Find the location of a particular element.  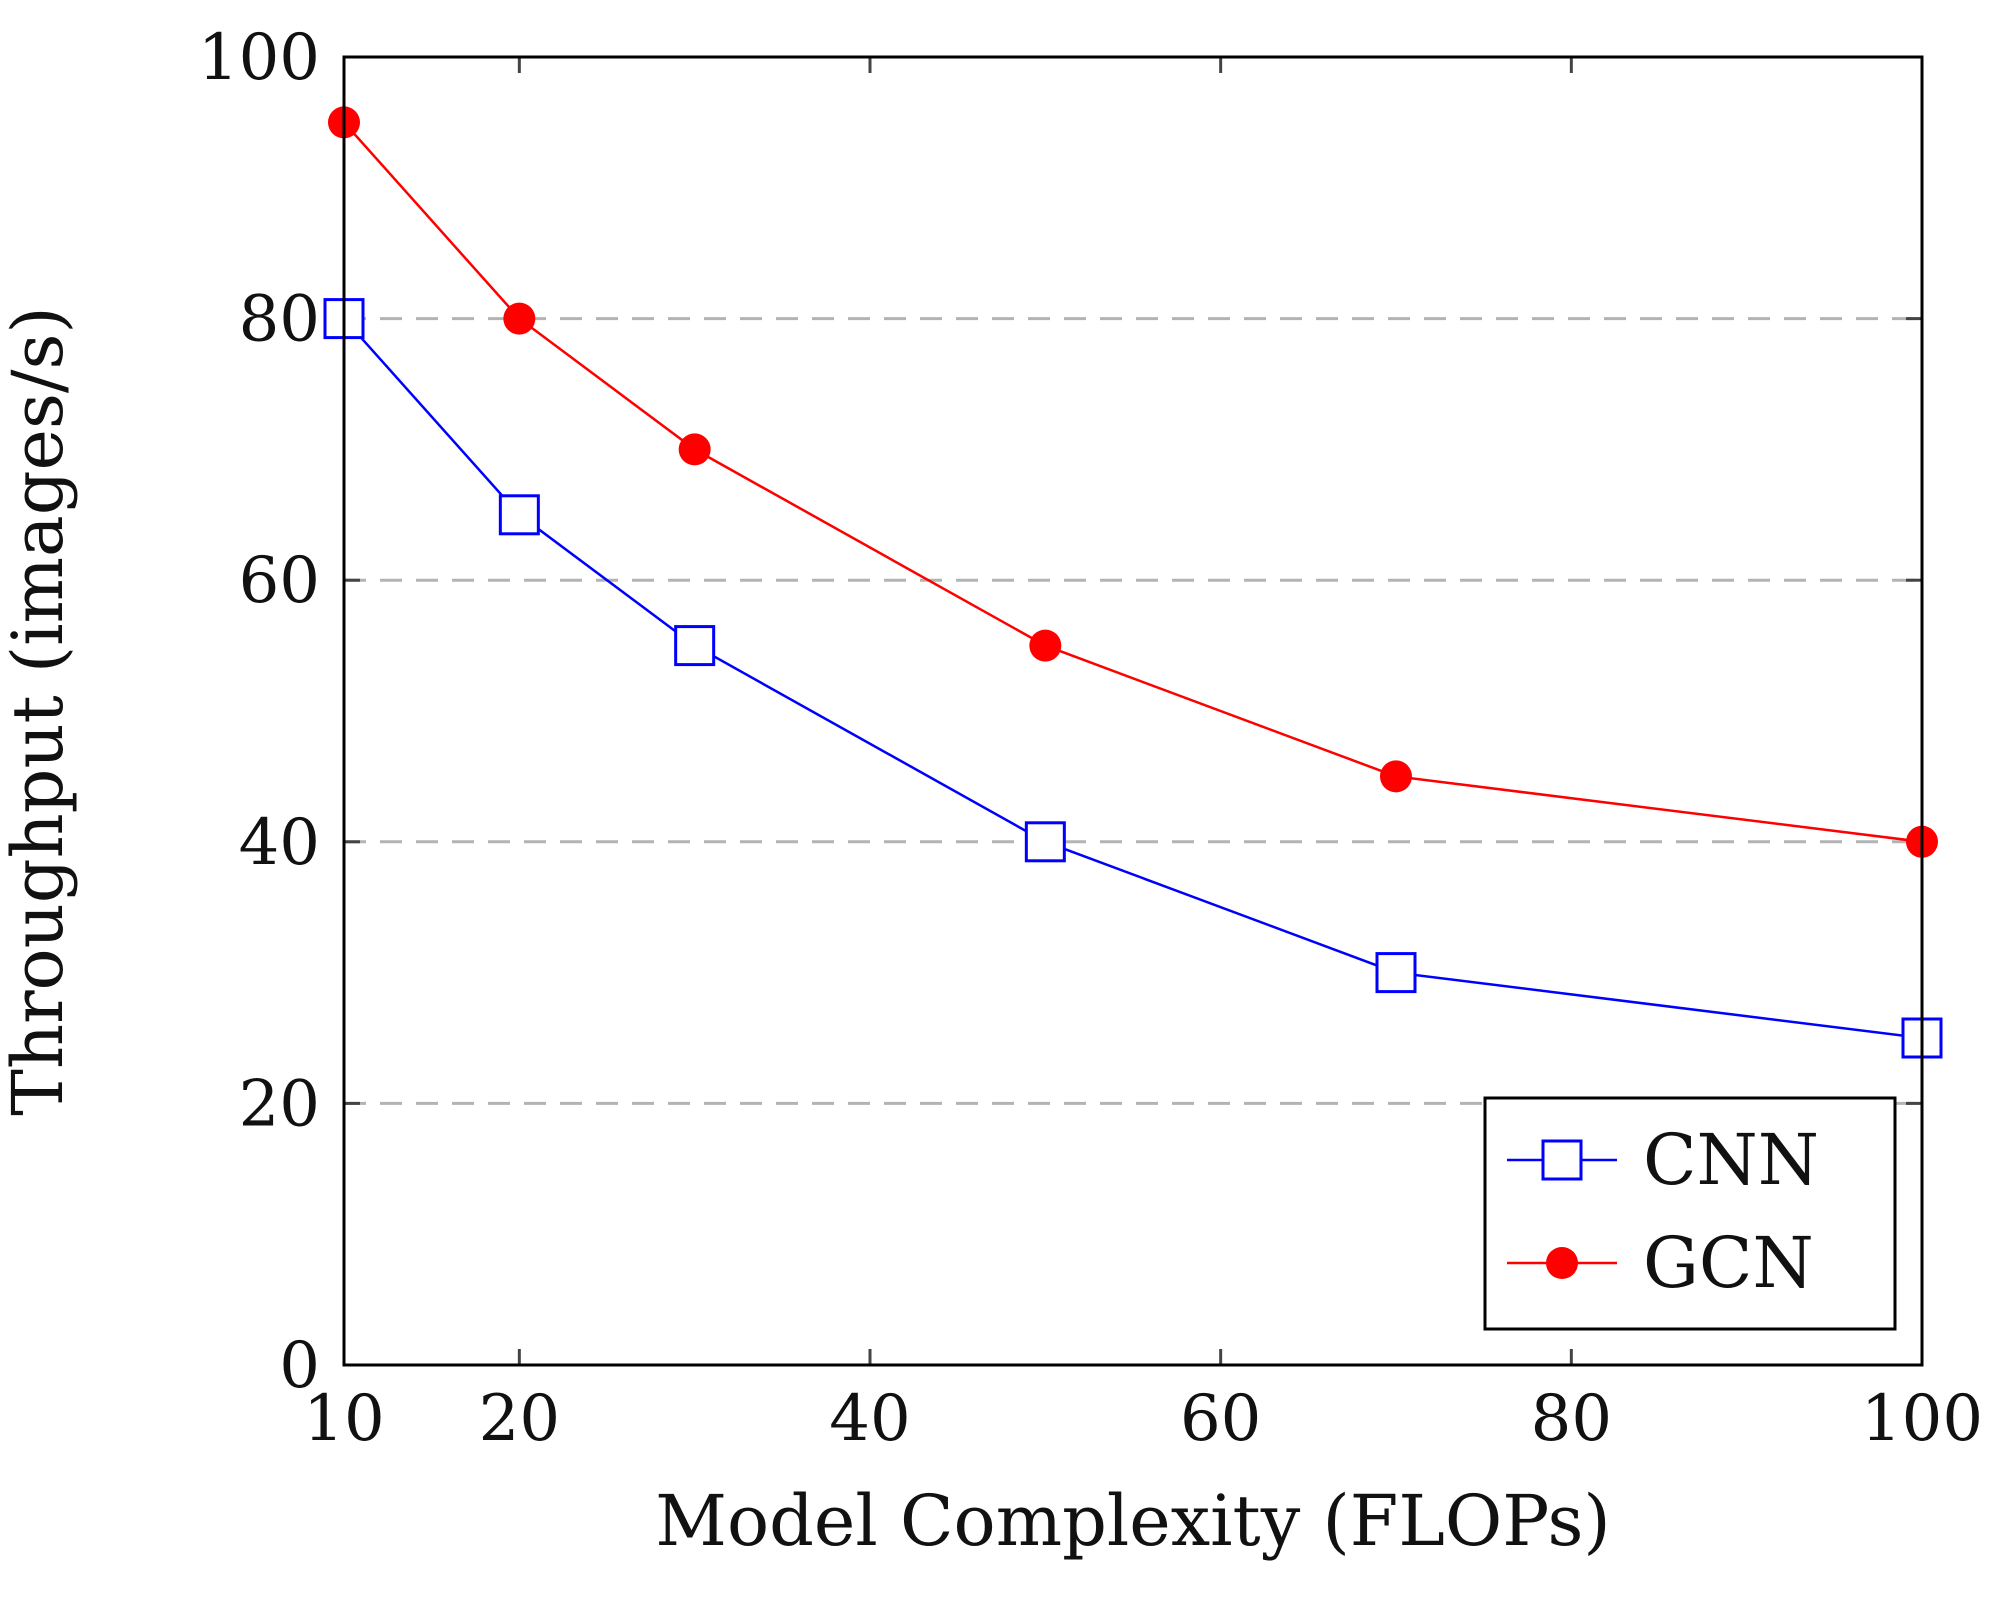

y-tick-label-0: 0 is located at coordinates (299, 1366).